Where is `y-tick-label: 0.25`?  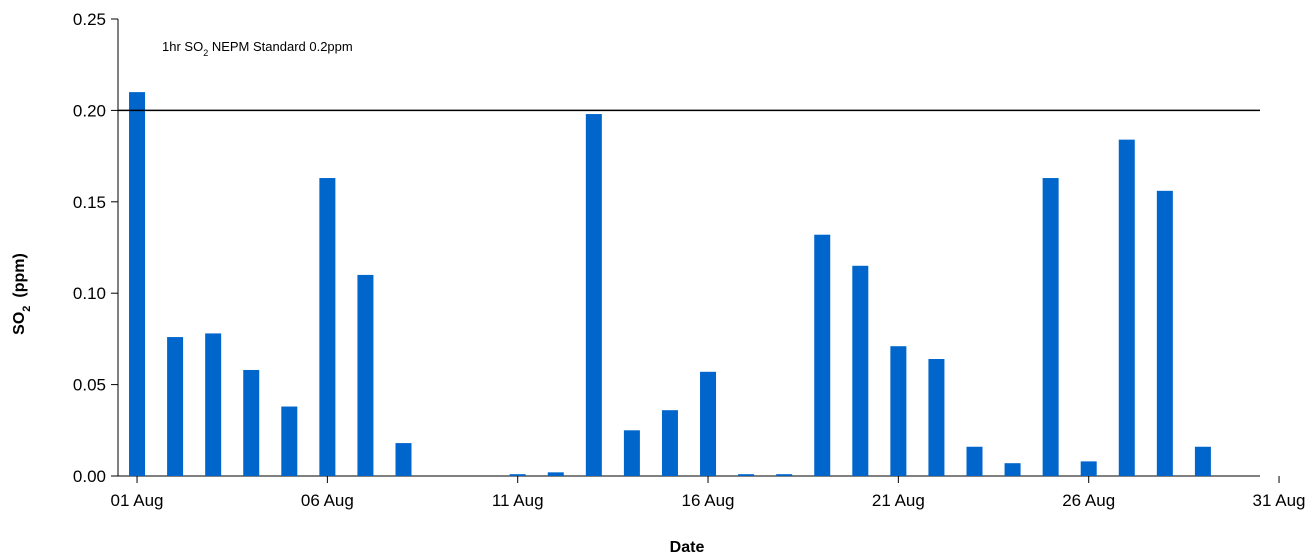 y-tick-label: 0.25 is located at coordinates (89, 19).